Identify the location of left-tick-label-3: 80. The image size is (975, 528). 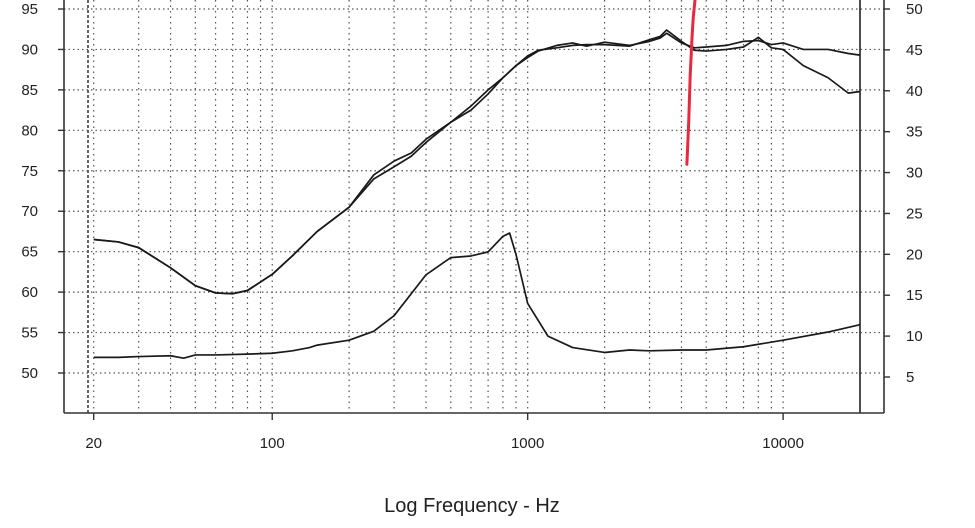
(29, 130).